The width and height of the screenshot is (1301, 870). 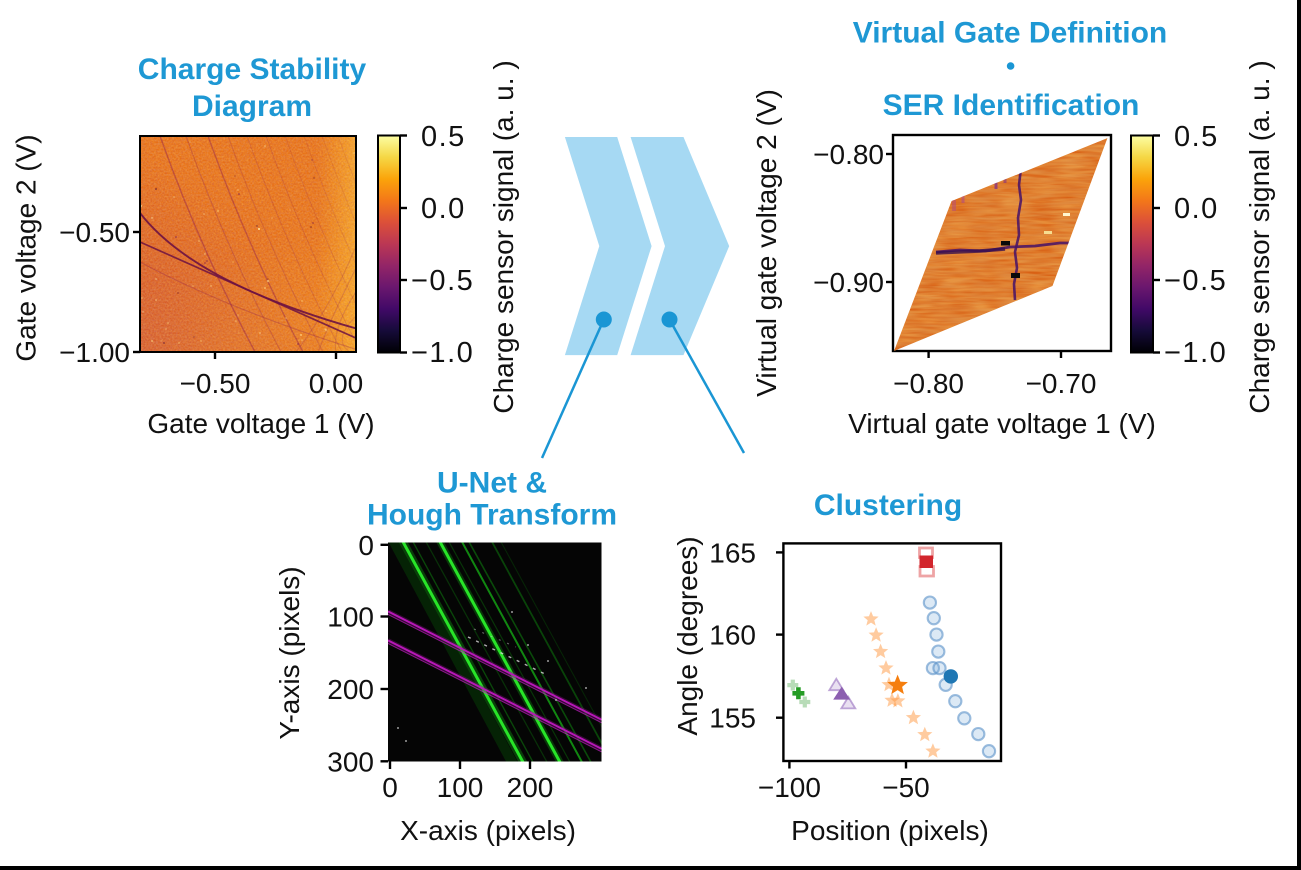 I want to click on svg-text: 155, so click(x=732, y=718).